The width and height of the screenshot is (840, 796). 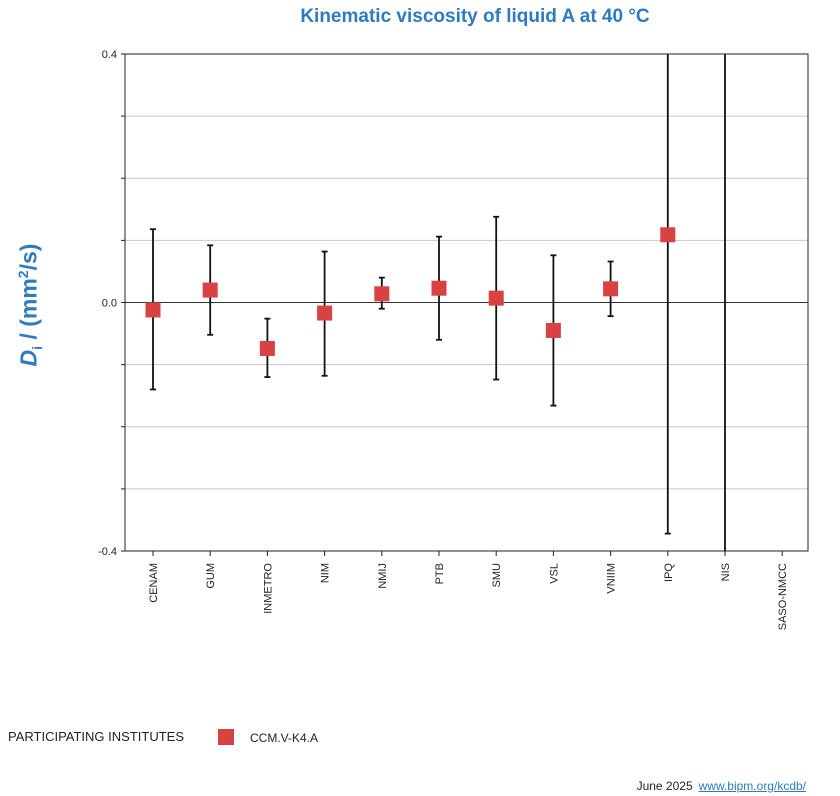 I want to click on footer-date: June 2025, so click(x=664, y=786).